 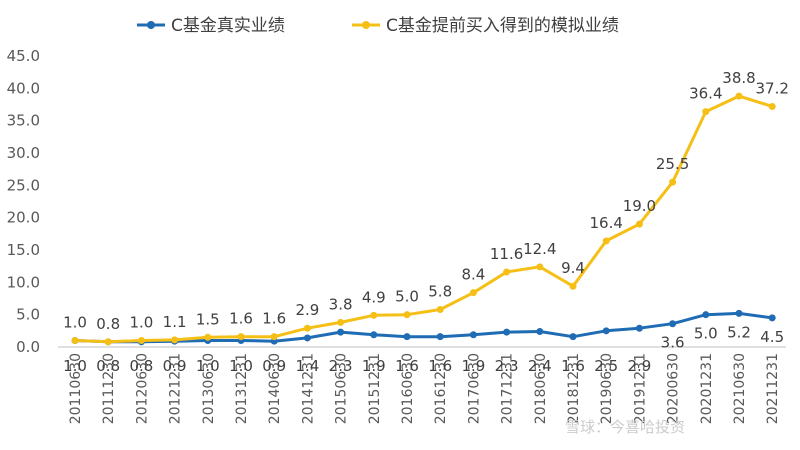 I want to click on y-tick-label: 45.0, so click(x=23, y=56).